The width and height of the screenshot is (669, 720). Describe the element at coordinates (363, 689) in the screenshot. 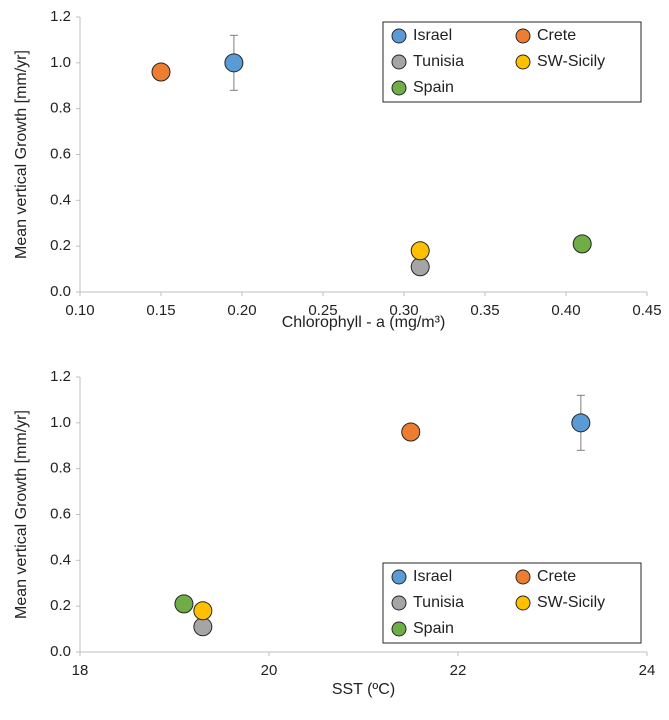

I see `x-axis-label: SST (ºC)` at that location.